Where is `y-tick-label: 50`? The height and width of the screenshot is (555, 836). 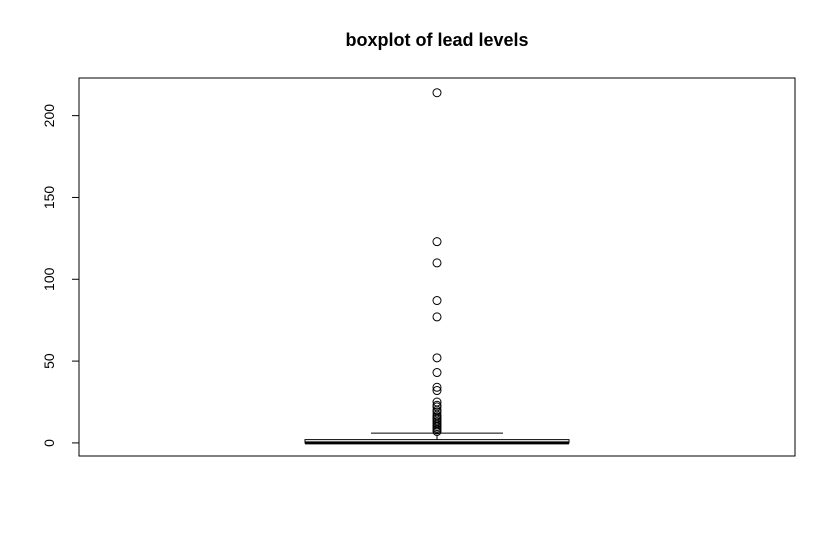 y-tick-label: 50 is located at coordinates (49, 361).